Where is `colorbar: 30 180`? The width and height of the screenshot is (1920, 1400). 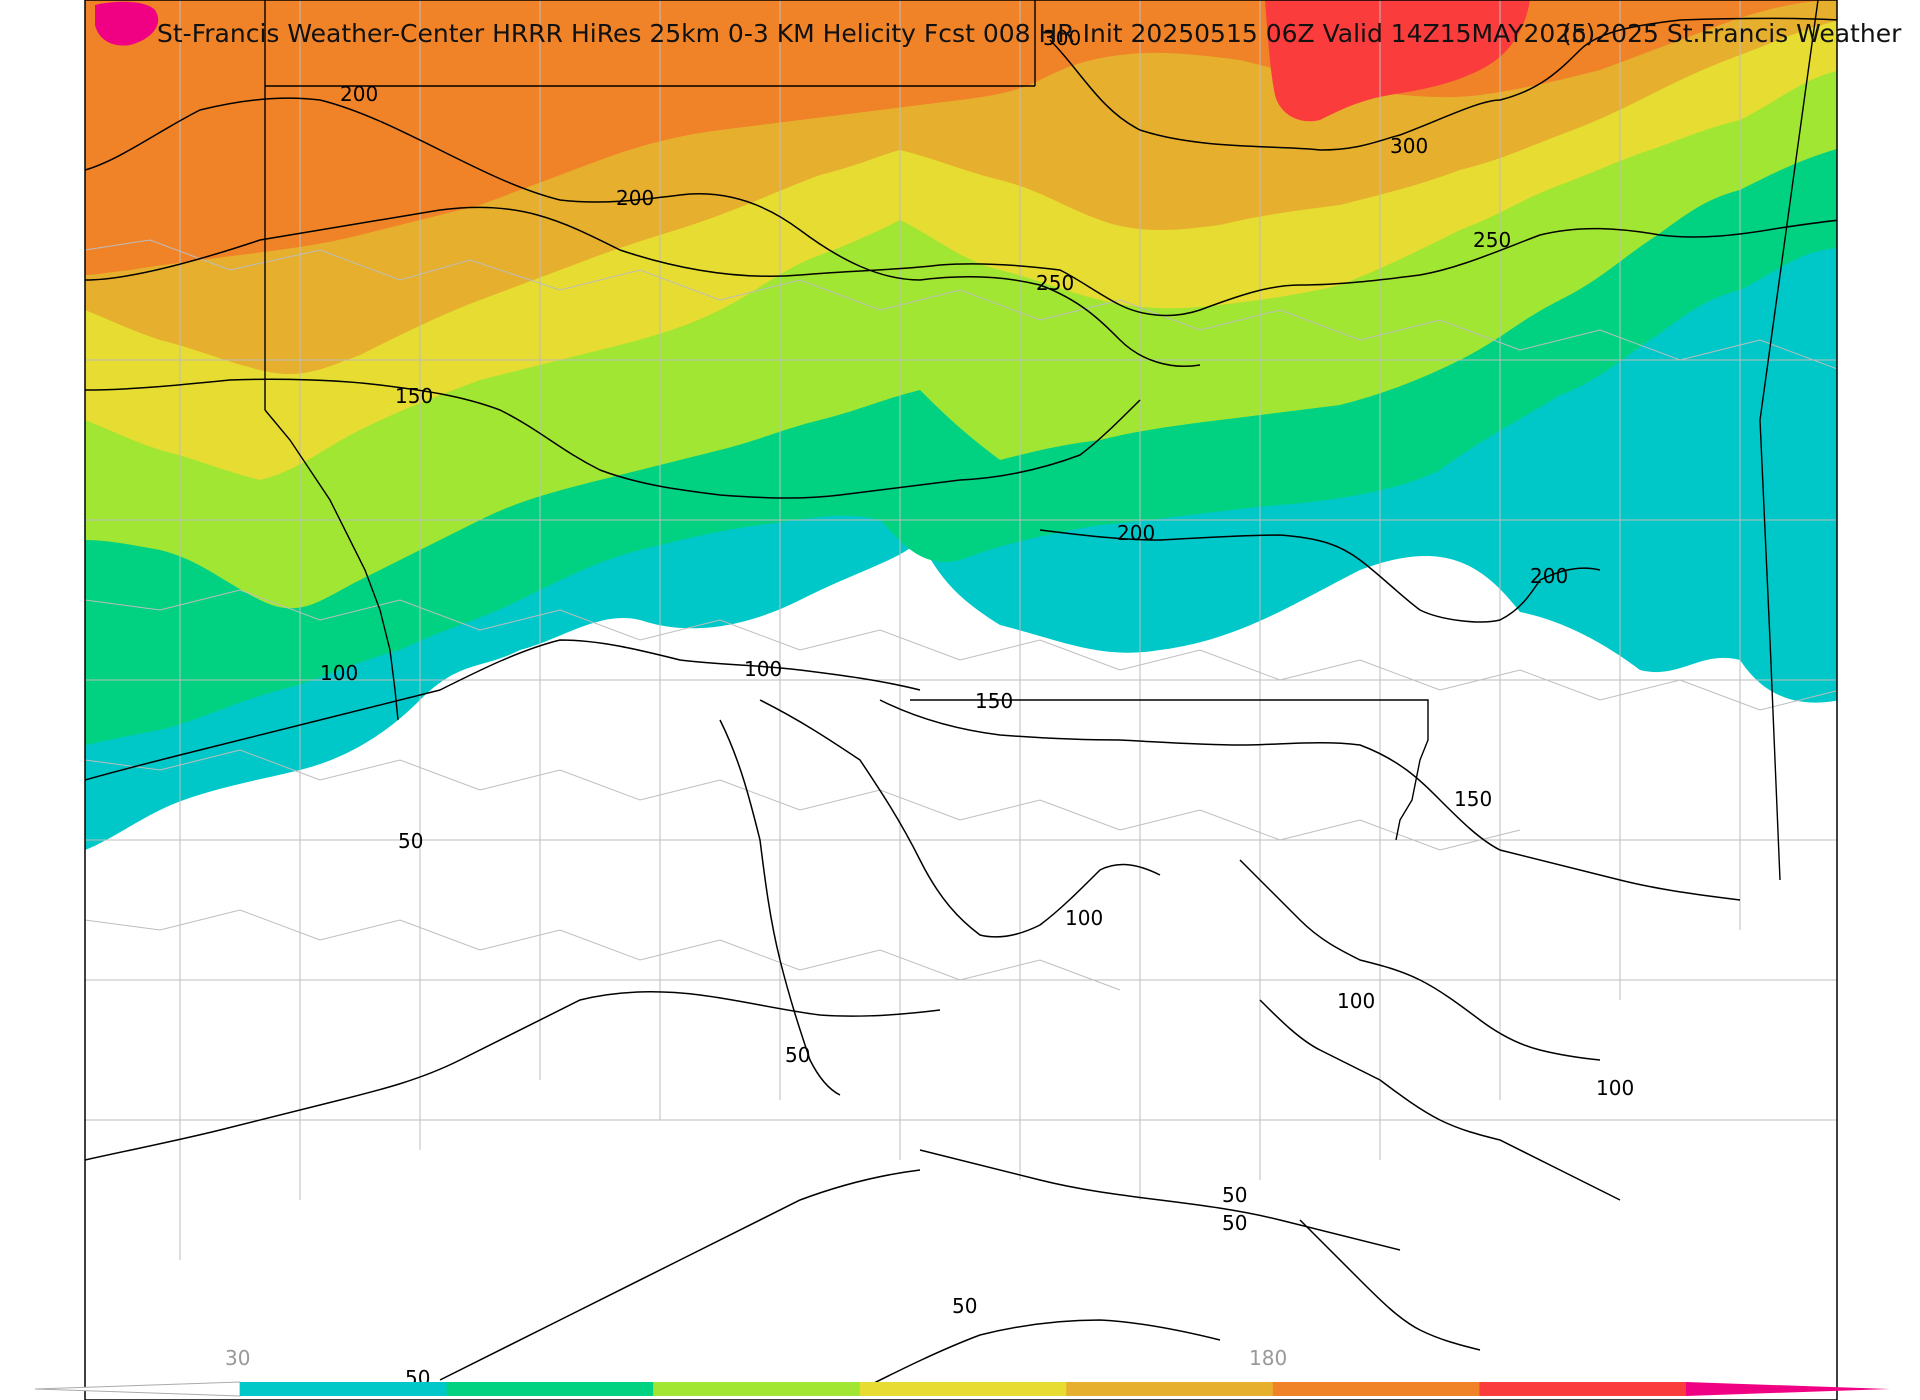
colorbar: 30 180 is located at coordinates (962, 1371).